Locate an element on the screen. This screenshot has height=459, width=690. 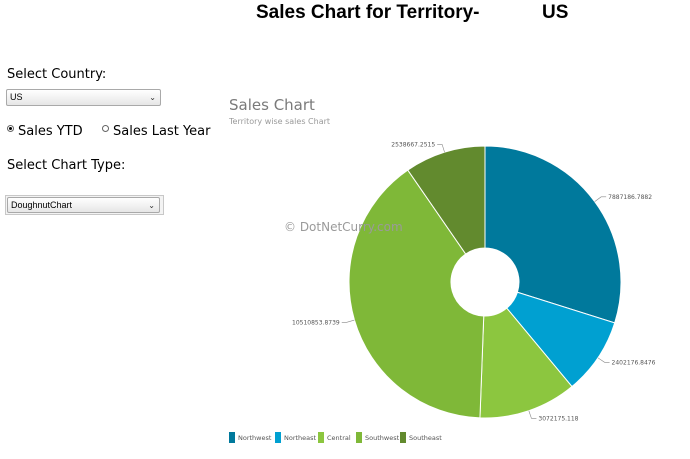
legend-label-northwest: Northwest is located at coordinates (255, 438).